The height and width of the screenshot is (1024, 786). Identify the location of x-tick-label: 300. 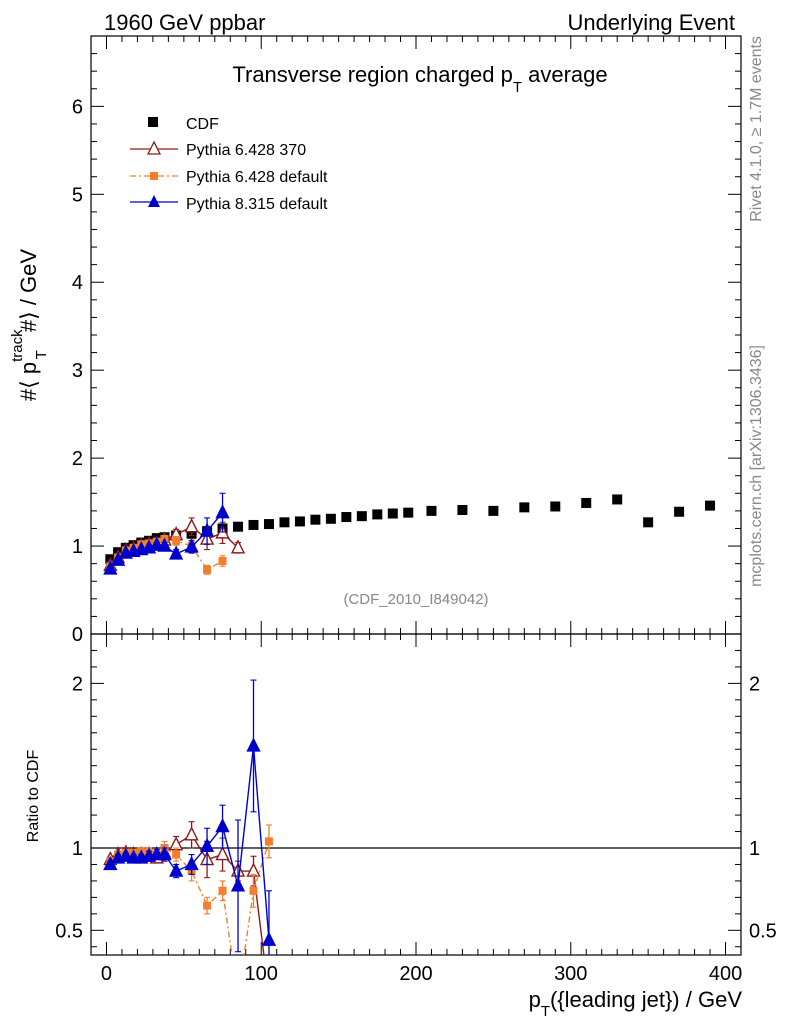
(570, 974).